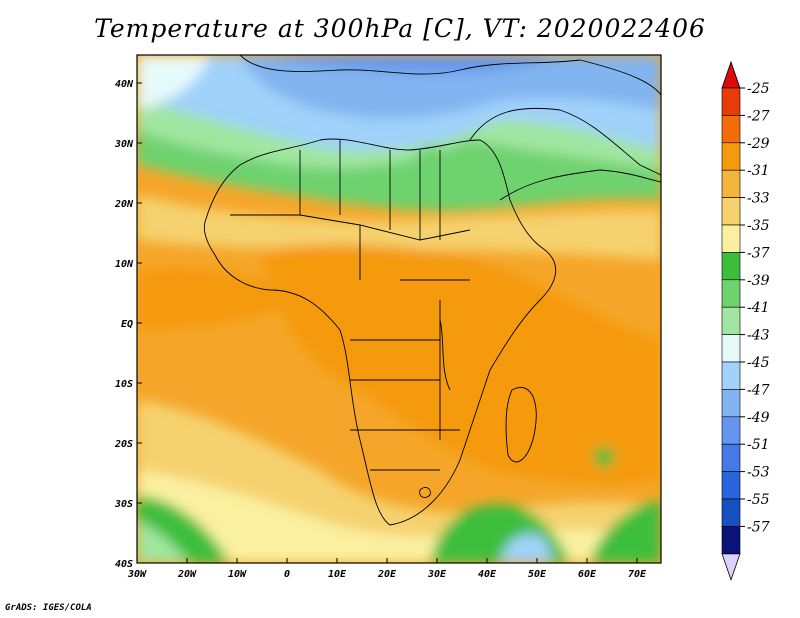 The image size is (800, 618). What do you see at coordinates (187, 574) in the screenshot?
I see `lon-tick-label: 20W` at bounding box center [187, 574].